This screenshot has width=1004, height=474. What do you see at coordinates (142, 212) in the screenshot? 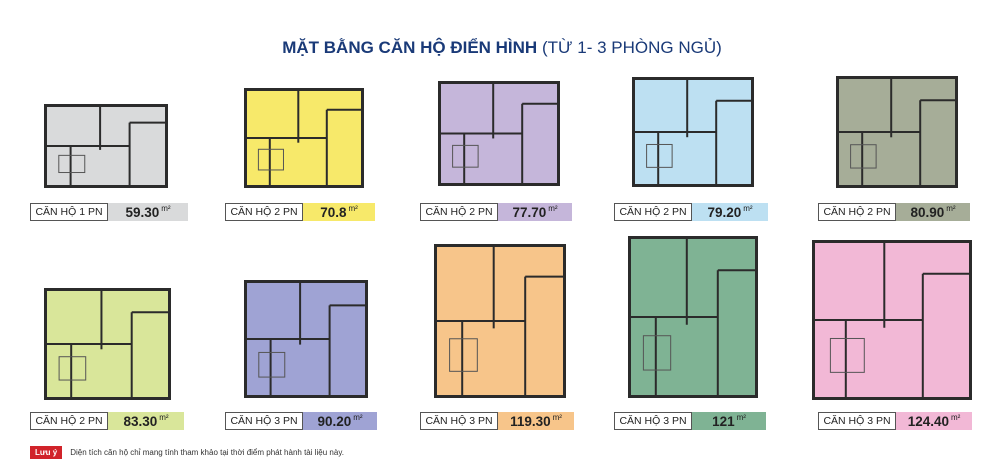
I see `unit-area: 59.30` at bounding box center [142, 212].